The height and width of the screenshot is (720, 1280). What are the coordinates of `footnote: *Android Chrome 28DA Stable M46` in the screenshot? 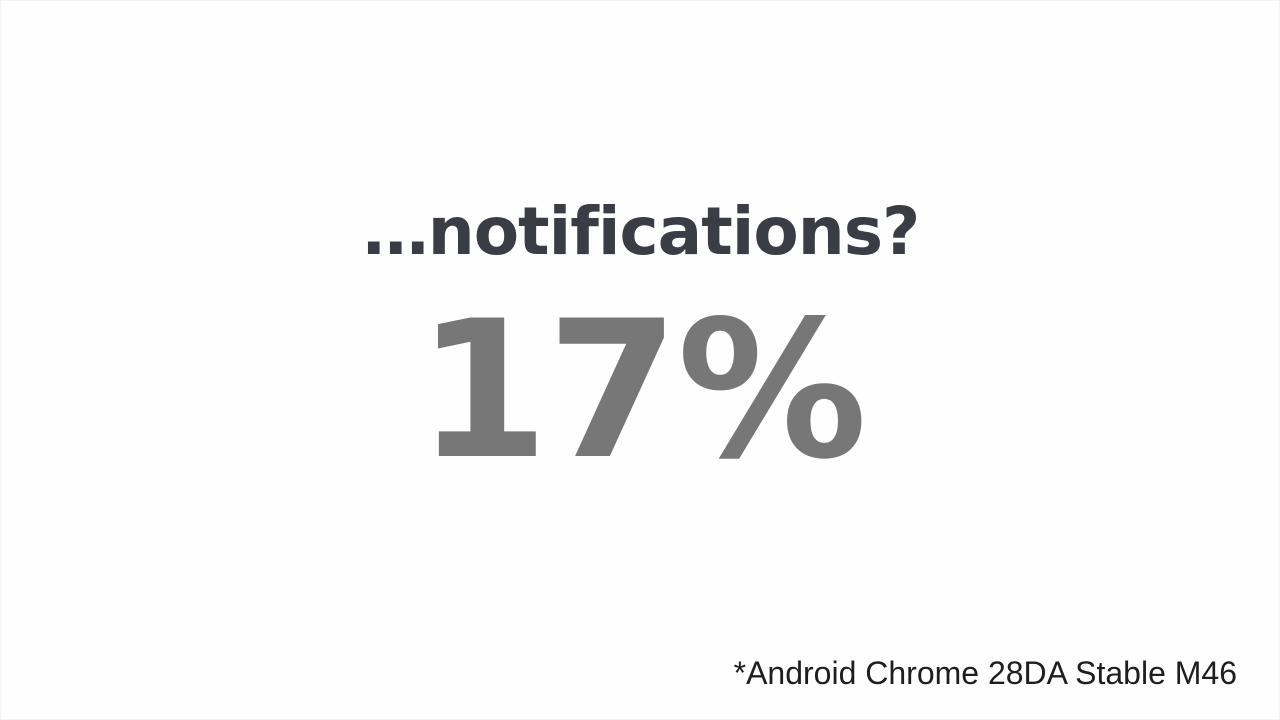 It's located at (985, 673).